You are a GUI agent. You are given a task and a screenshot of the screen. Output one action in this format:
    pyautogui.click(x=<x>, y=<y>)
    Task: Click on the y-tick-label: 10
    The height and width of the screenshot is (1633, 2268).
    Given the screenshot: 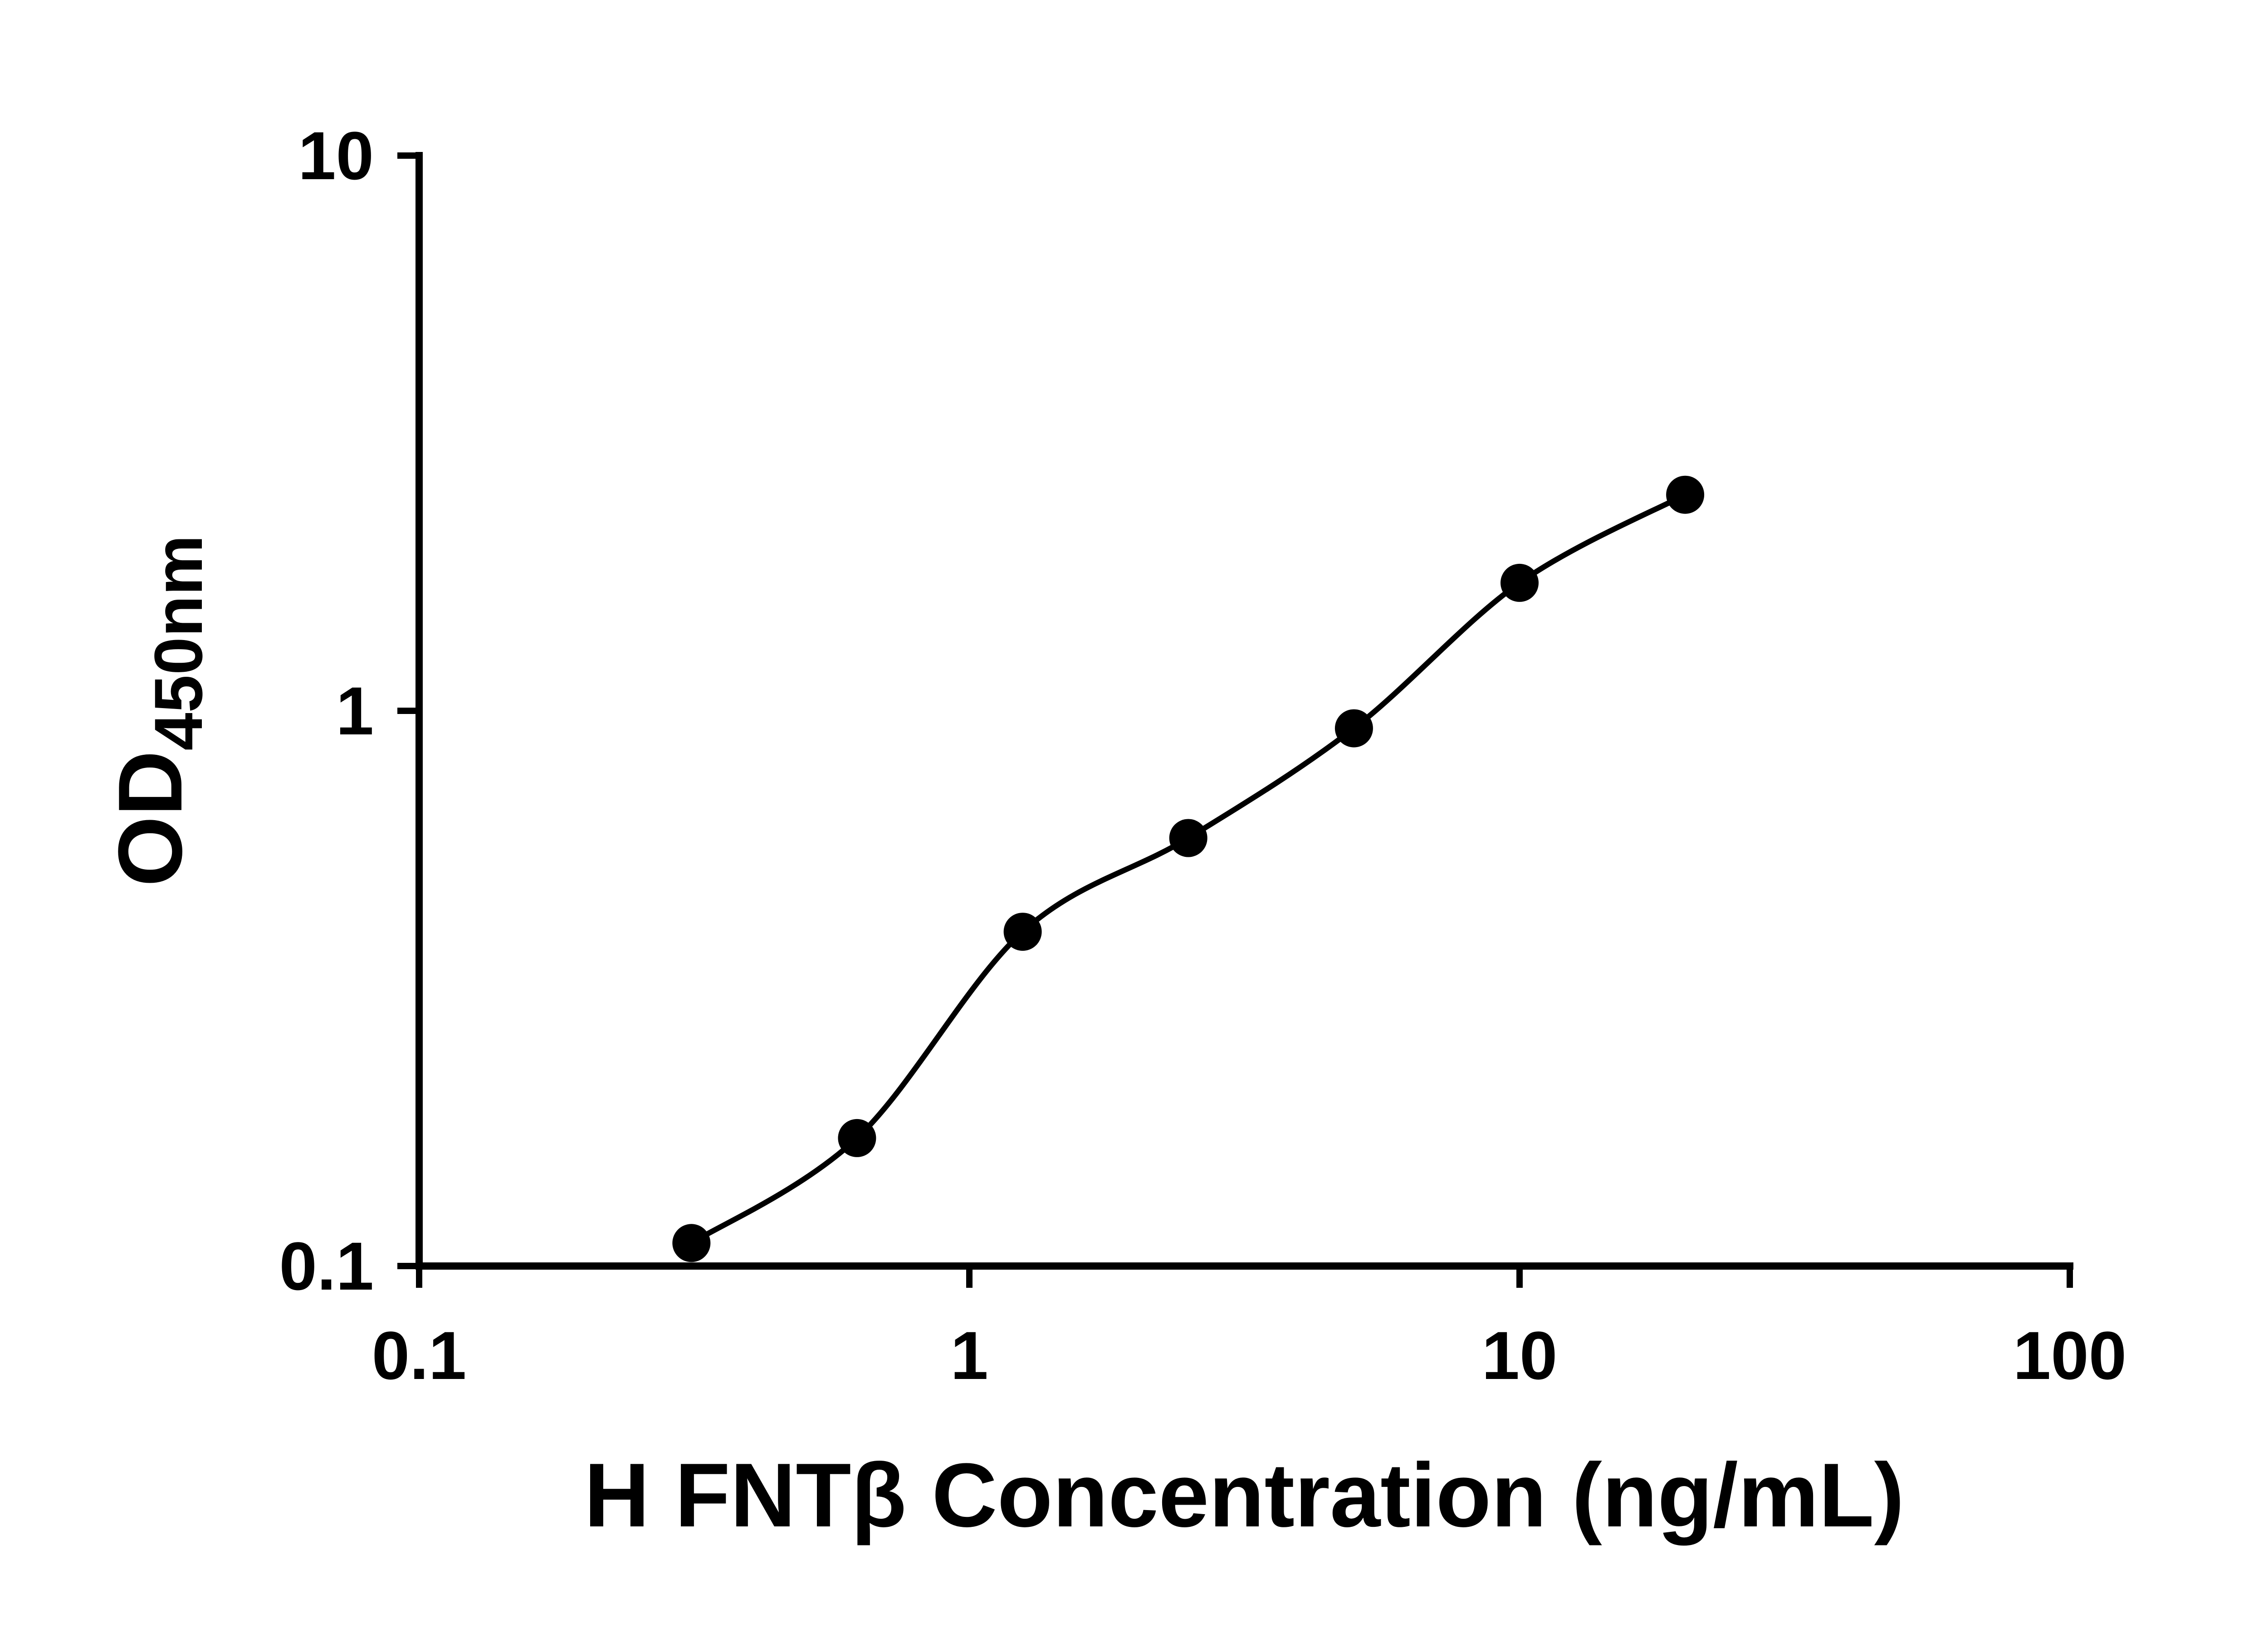 What is the action you would take?
    pyautogui.click(x=336, y=155)
    